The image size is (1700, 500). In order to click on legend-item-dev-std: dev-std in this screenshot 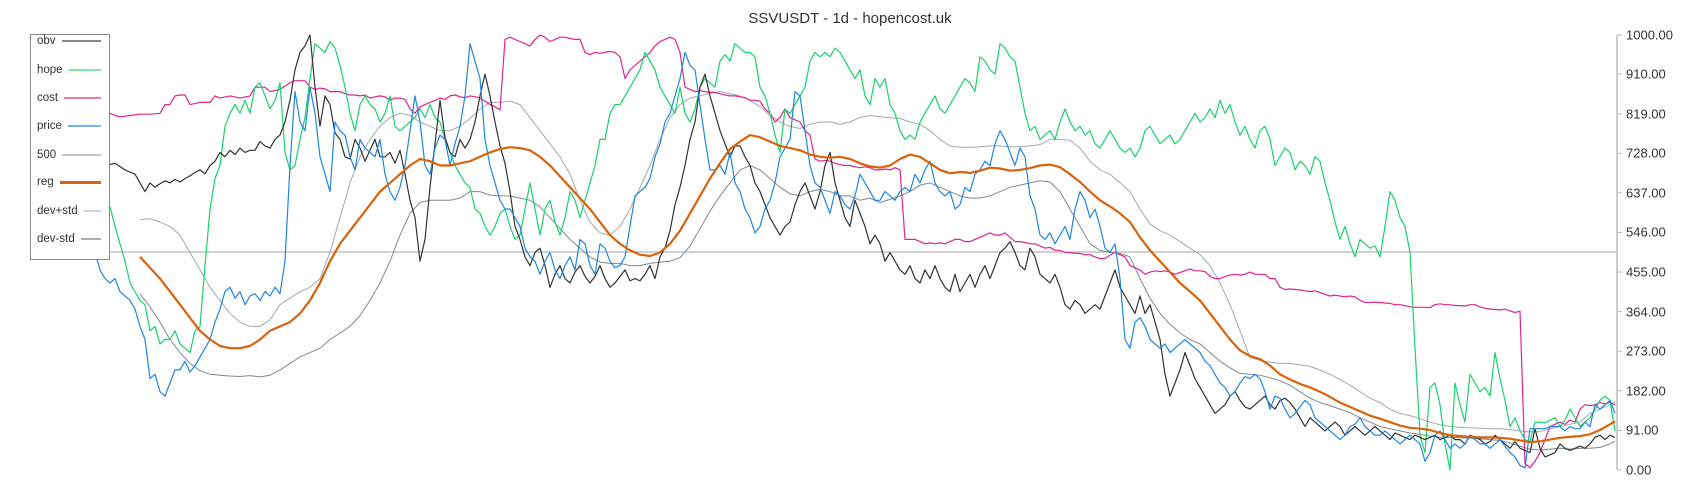, I will do `click(71, 239)`.